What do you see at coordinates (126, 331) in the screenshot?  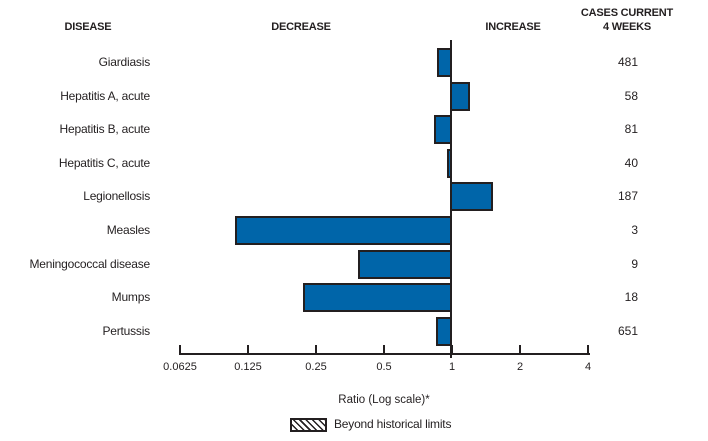 I see `disease-label: Pertussis` at bounding box center [126, 331].